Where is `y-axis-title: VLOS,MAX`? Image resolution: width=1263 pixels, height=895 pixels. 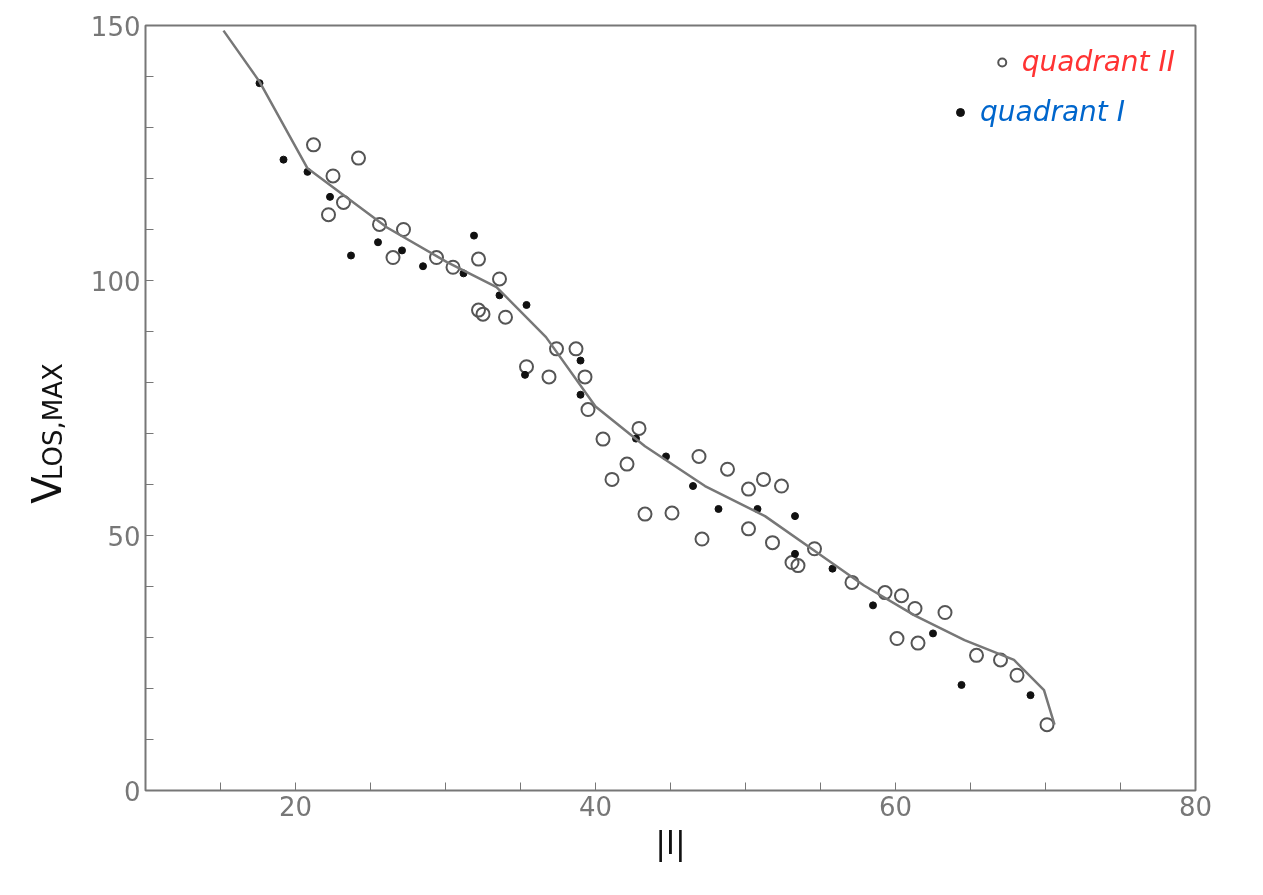 y-axis-title: VLOS,MAX is located at coordinates (46, 433).